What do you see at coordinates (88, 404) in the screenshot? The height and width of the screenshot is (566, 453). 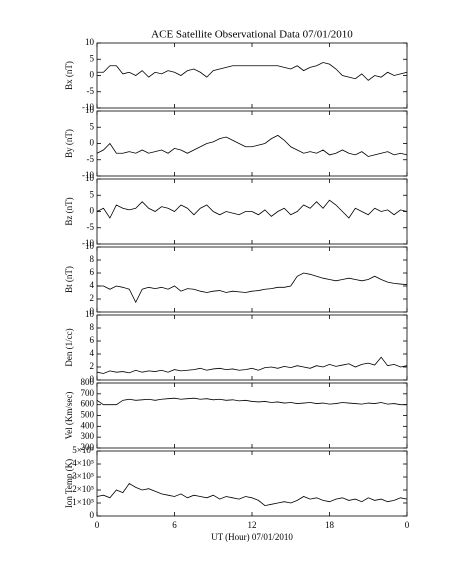 I see `y-tick-label: 600` at bounding box center [88, 404].